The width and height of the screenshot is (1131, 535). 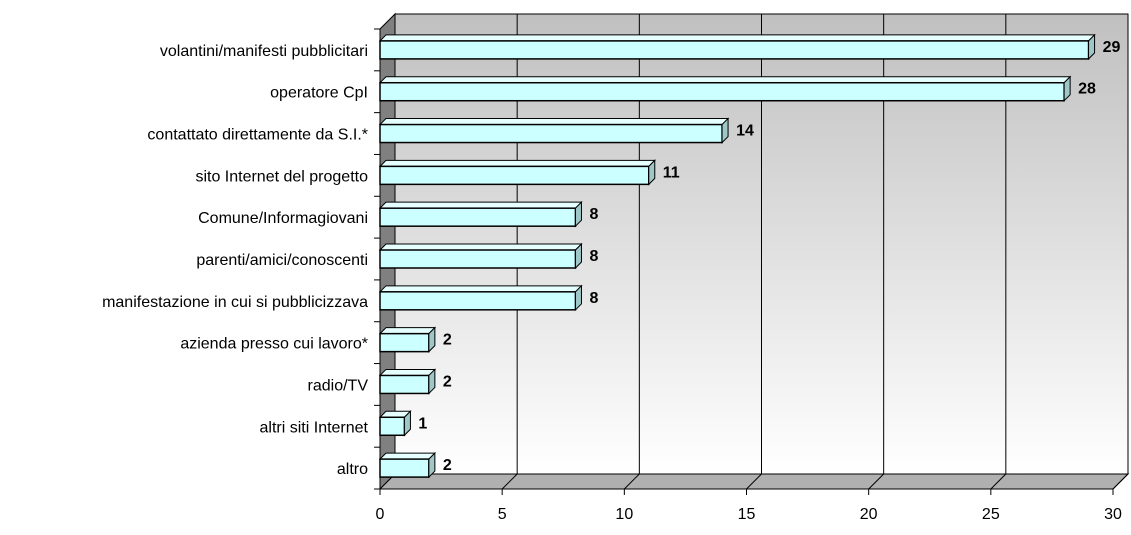 I want to click on x-tick-label: 0, so click(x=380, y=514).